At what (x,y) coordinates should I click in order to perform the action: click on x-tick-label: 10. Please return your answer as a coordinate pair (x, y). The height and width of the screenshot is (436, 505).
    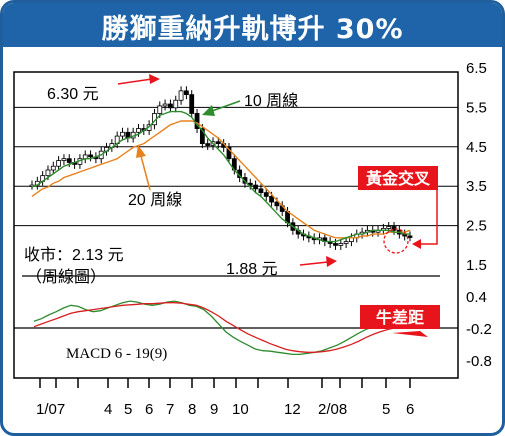
    Looking at the image, I should click on (240, 409).